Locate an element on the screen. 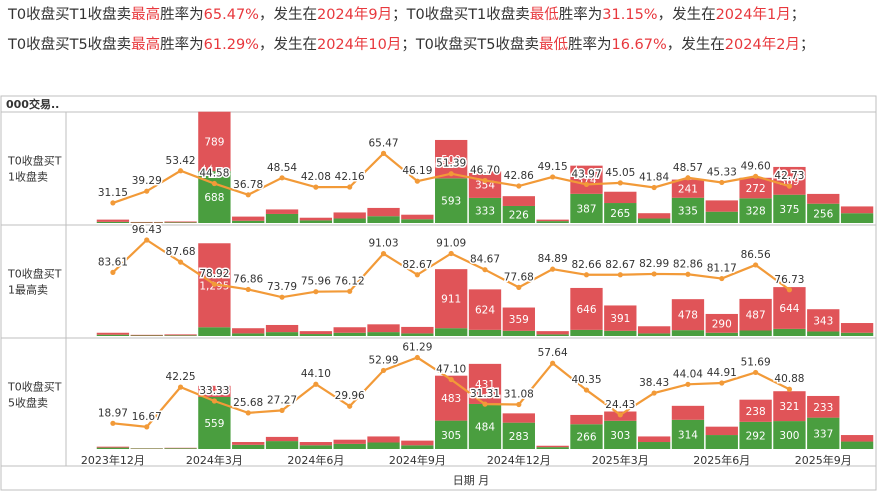  x-tick-label: 2023年12月 is located at coordinates (113, 460).